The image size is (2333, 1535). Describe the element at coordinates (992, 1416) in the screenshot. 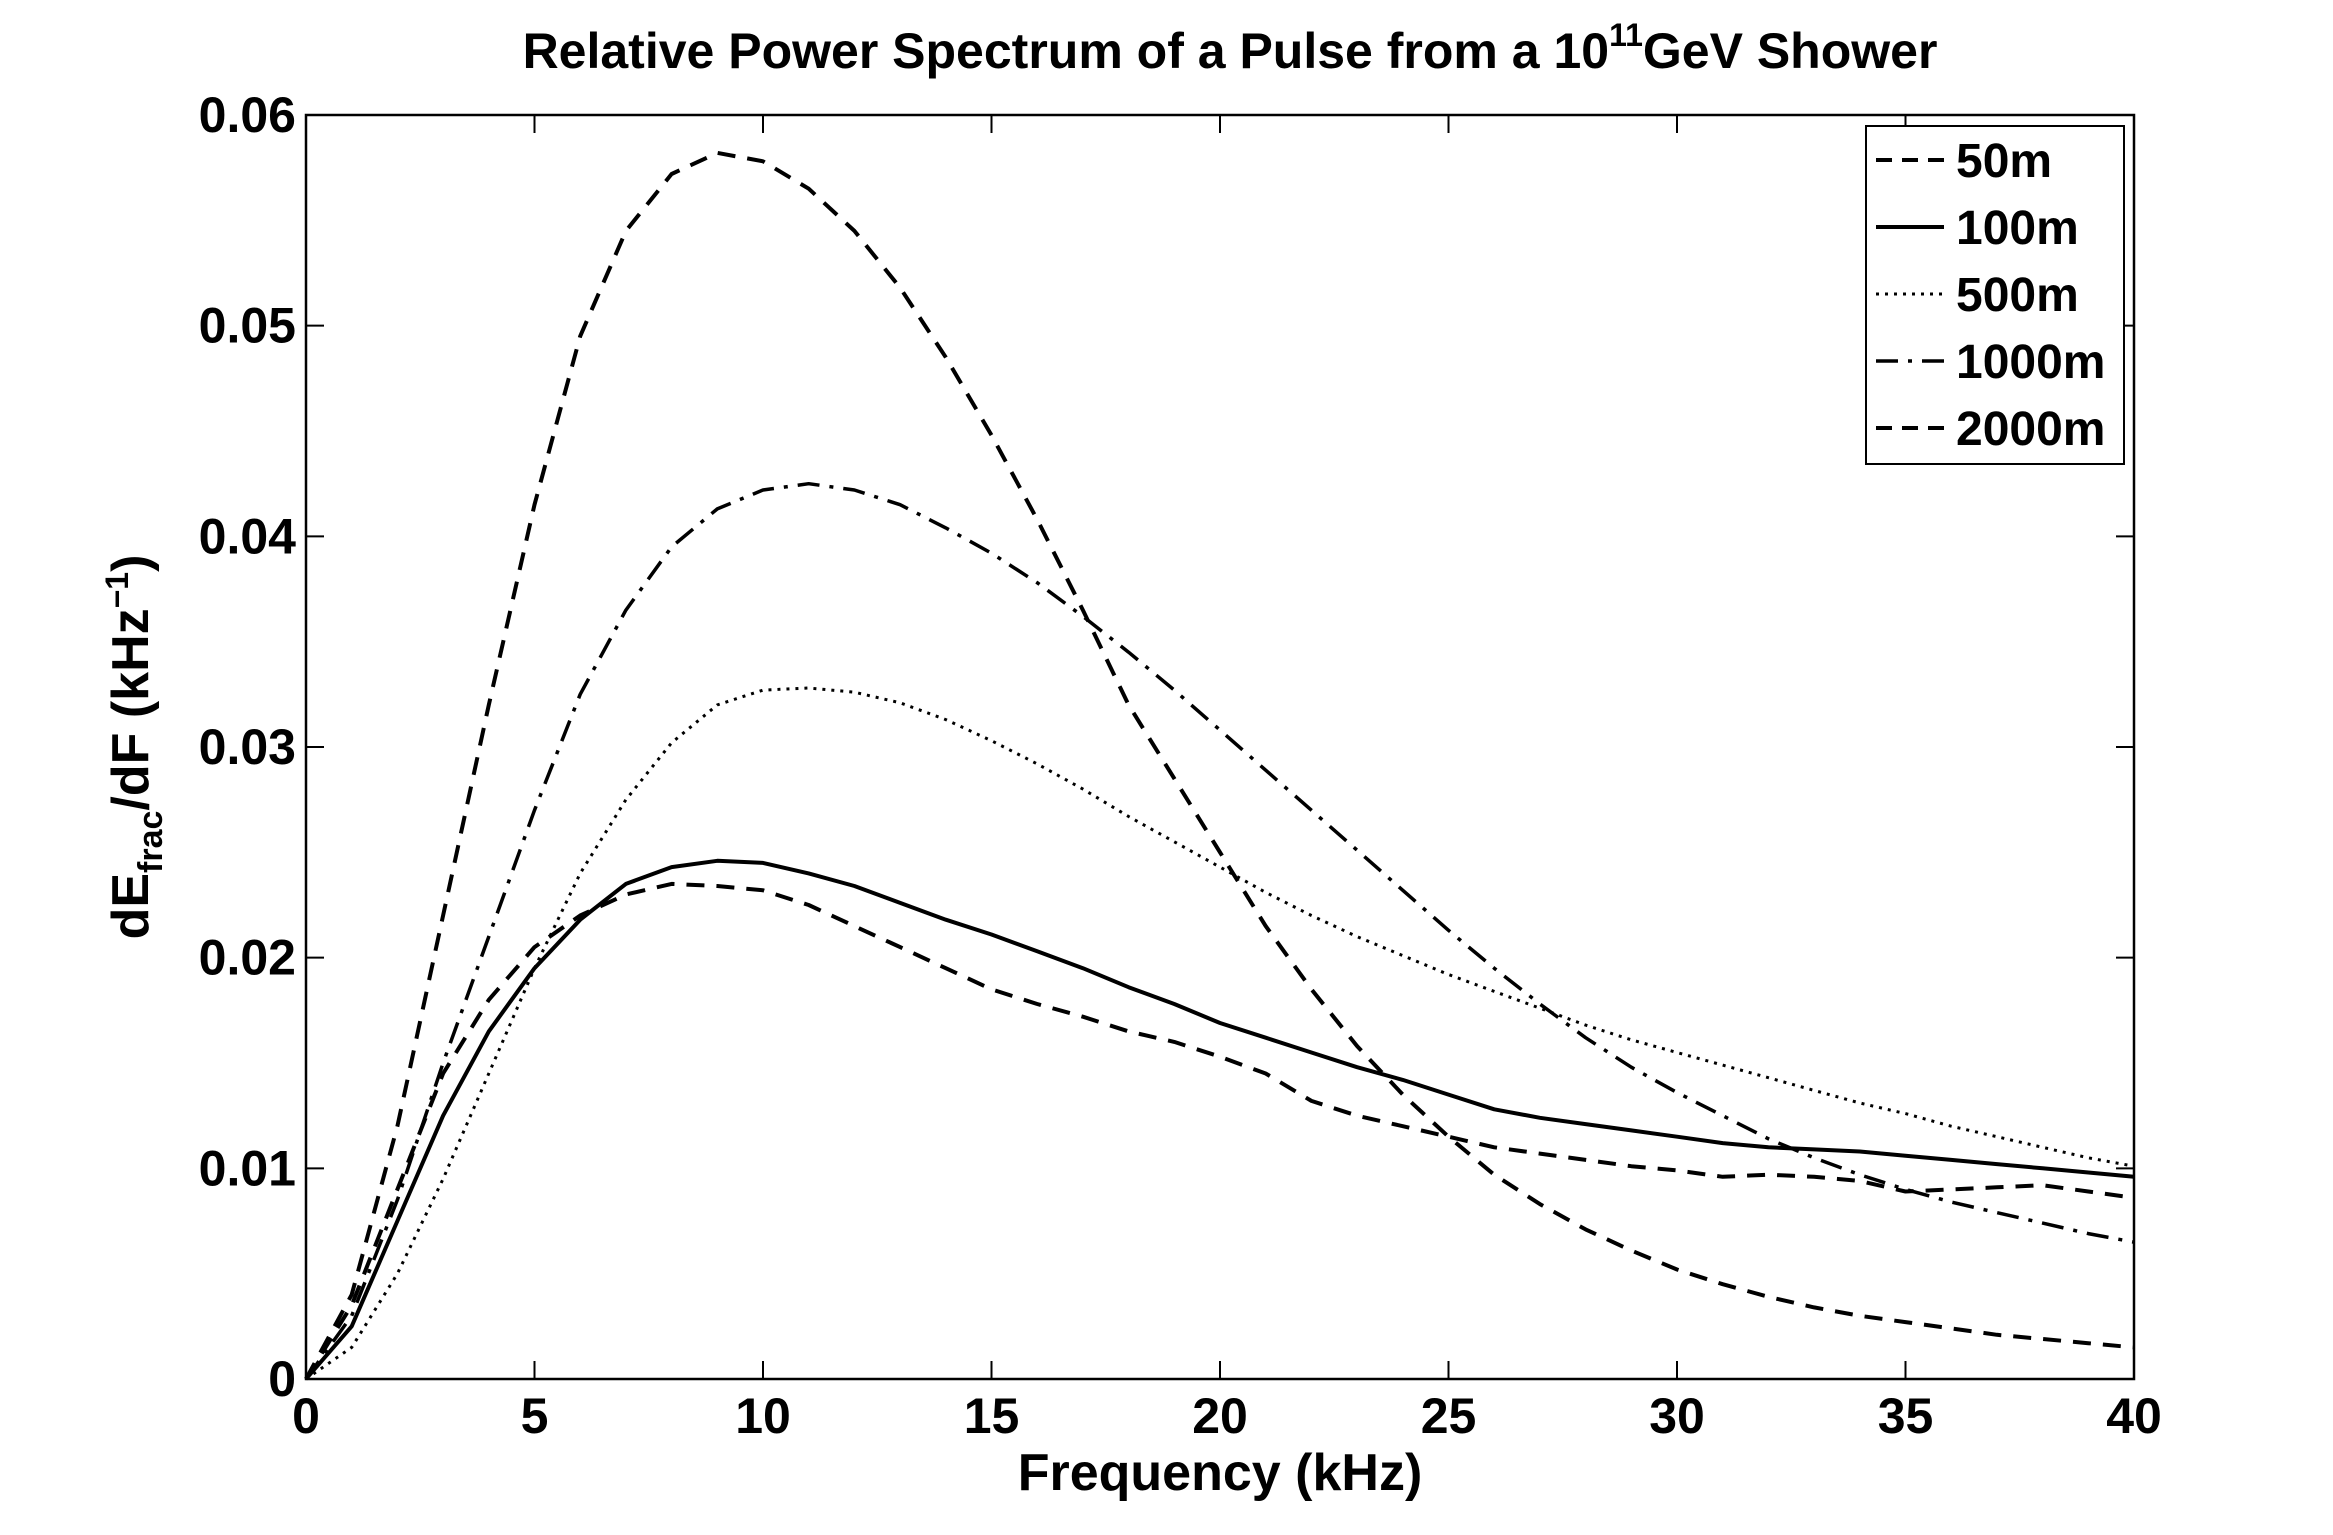

I see `x-tick-label: 15` at that location.